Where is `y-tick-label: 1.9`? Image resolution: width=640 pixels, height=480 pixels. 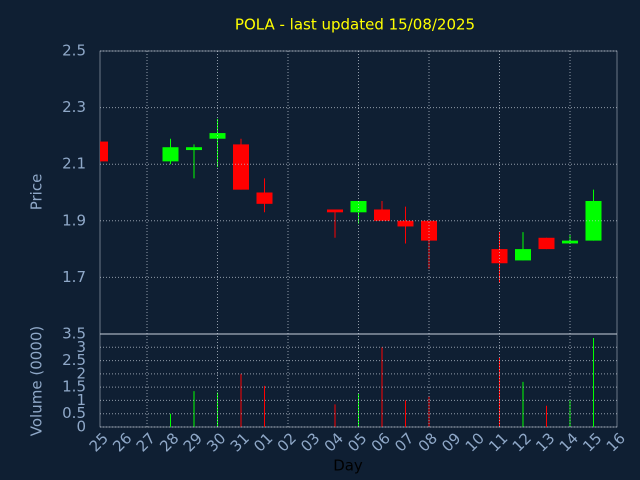 y-tick-label: 1.9 is located at coordinates (74, 220).